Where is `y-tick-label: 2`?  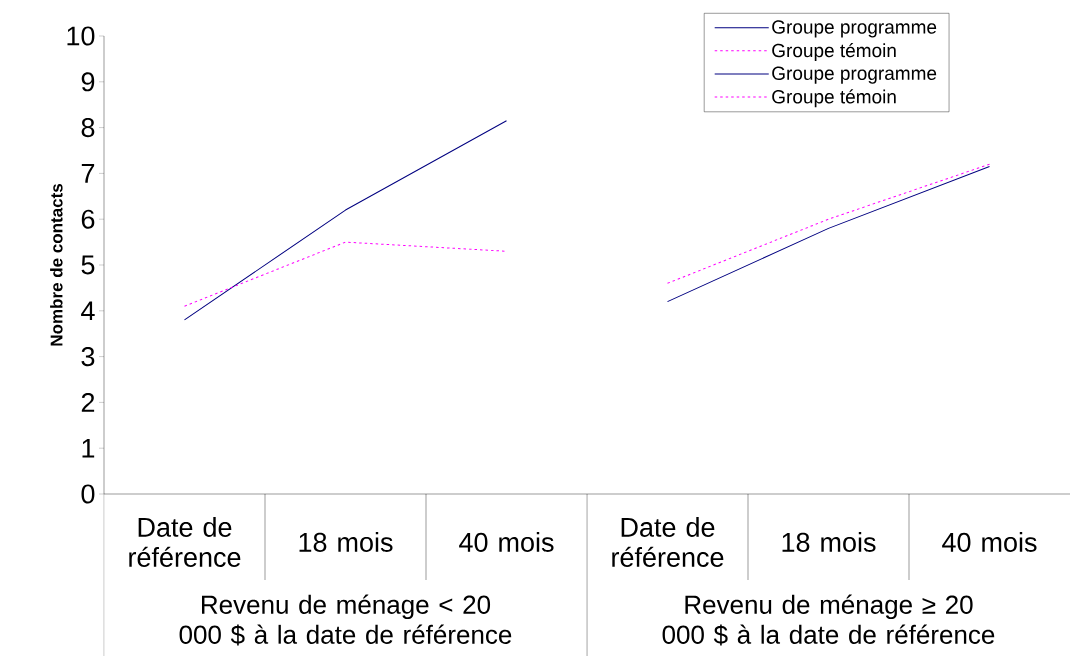 y-tick-label: 2 is located at coordinates (88, 402).